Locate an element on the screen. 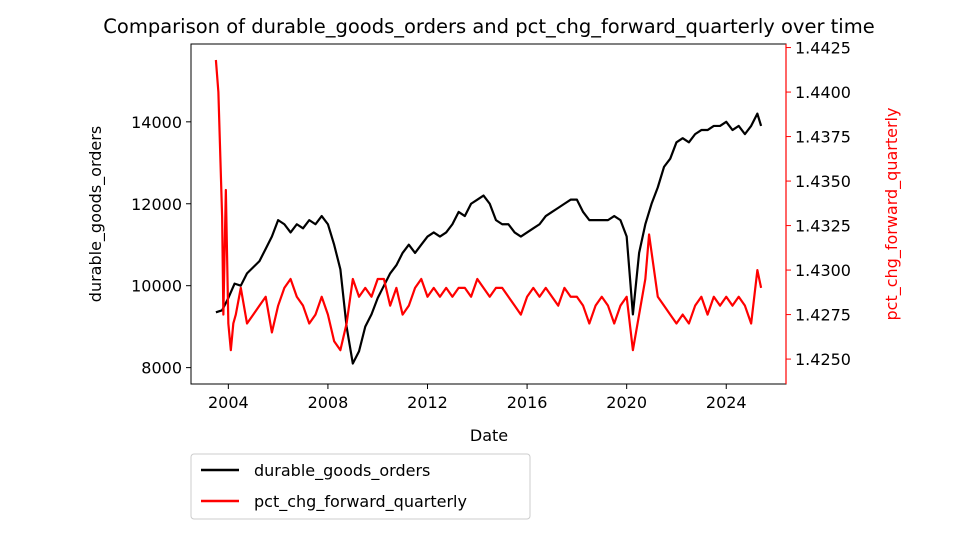 The height and width of the screenshot is (534, 978). y-left-tick-label: 12000 is located at coordinates (156, 204).